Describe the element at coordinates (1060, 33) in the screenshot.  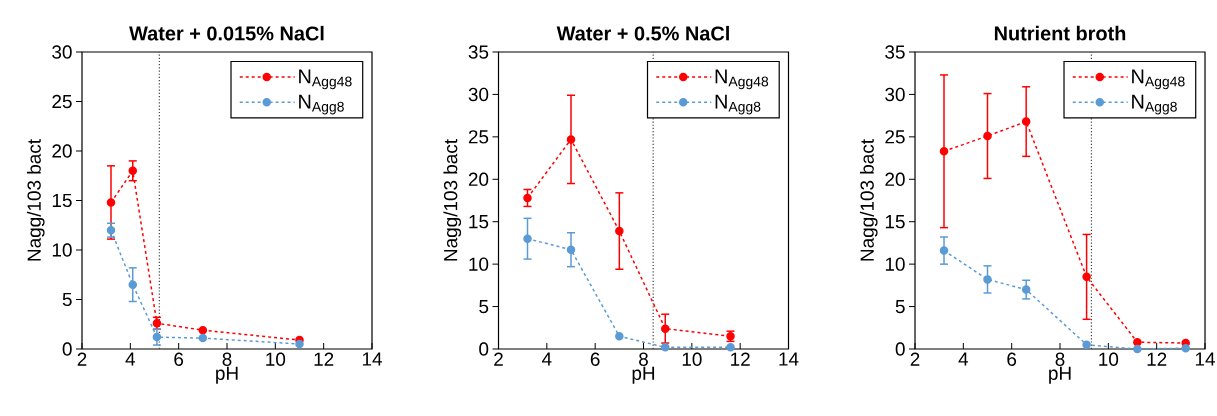
I see `chart-title: Nutrient broth` at that location.